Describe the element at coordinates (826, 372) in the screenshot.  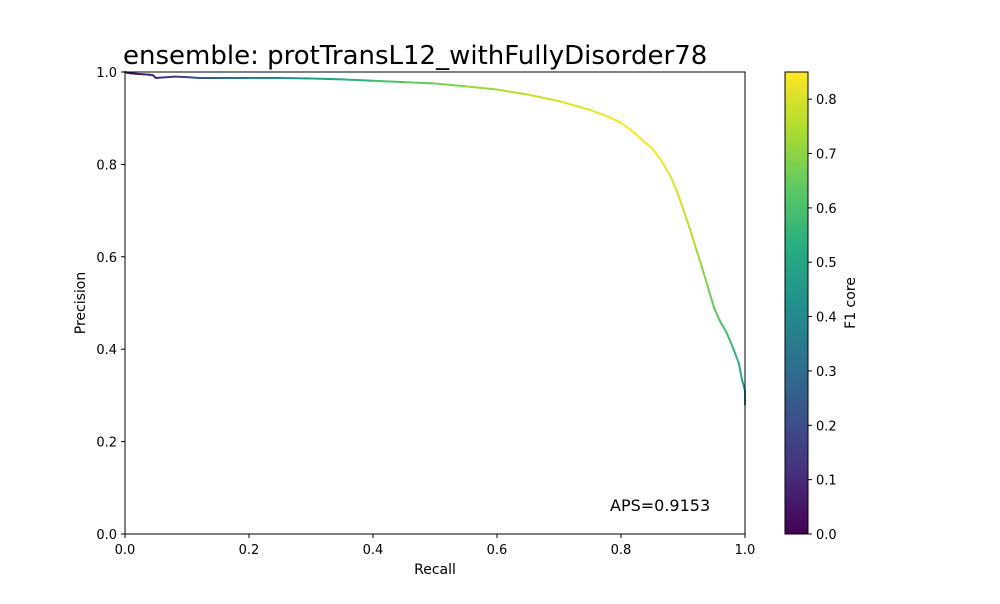
I see `colorbar-tick-label: 0.3` at that location.